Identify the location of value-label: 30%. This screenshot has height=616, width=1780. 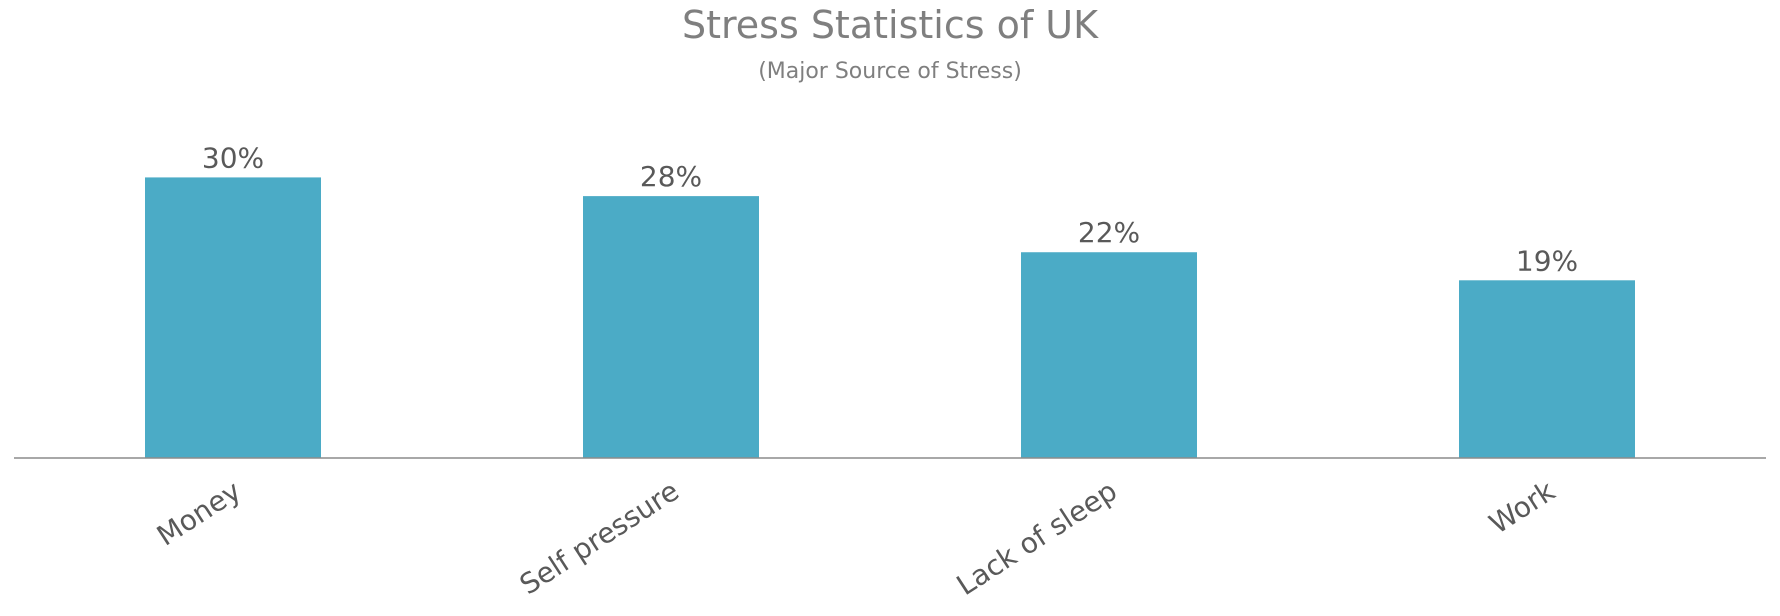
(233, 157).